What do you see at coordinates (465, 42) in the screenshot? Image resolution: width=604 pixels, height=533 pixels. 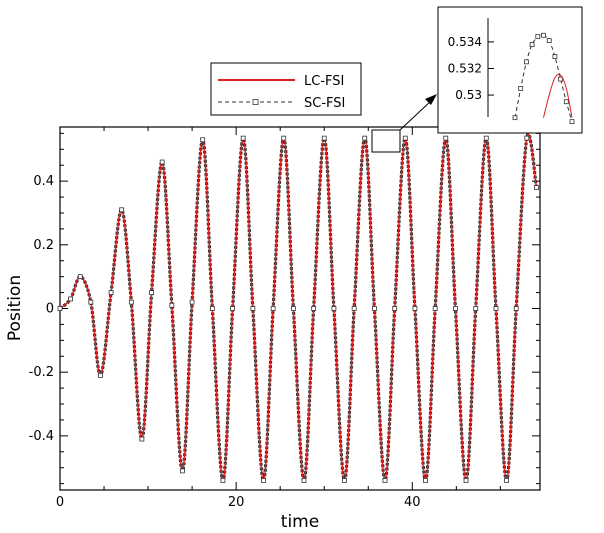 I see `inset-y-tick-label: 0.534` at bounding box center [465, 42].